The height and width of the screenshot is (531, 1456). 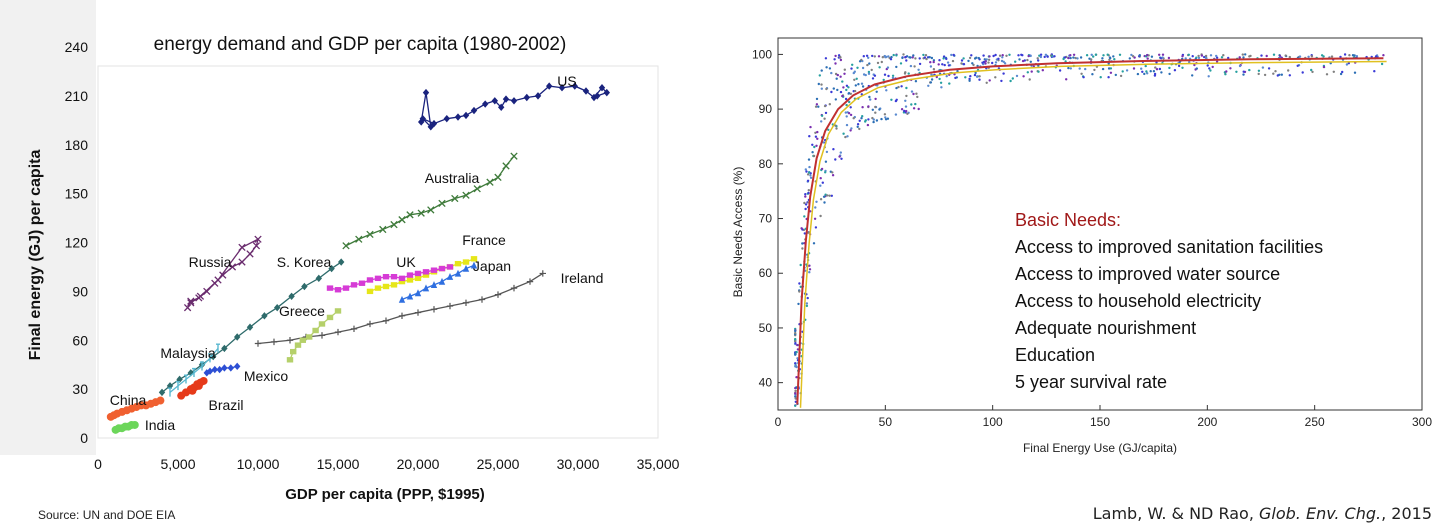 What do you see at coordinates (35, 255) in the screenshot?
I see `left-y-axis-label: Final energy (GJ) per capita` at bounding box center [35, 255].